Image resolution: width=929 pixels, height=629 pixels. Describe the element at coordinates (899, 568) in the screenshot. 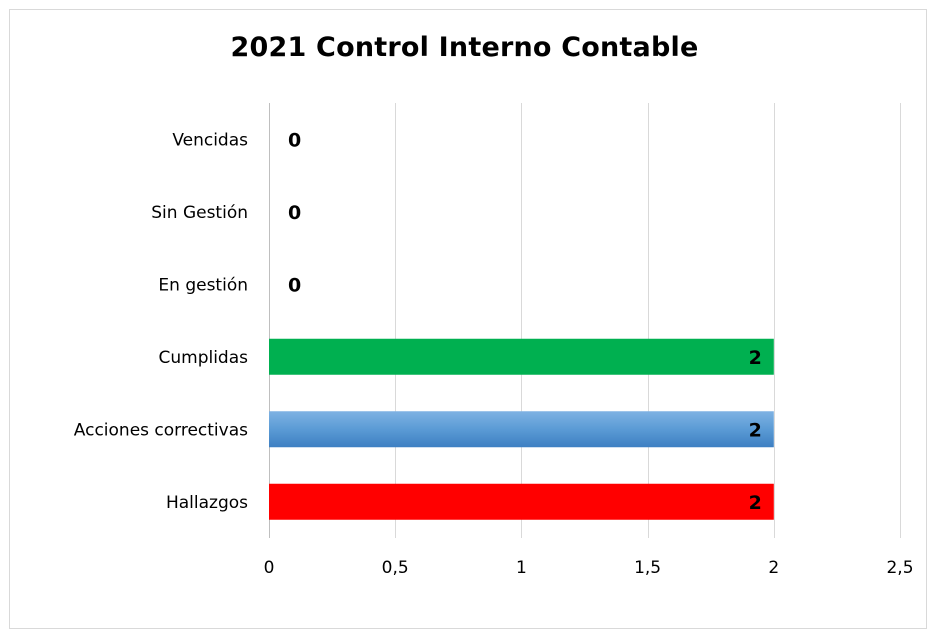

I see `x-tick-label: 2,5` at that location.